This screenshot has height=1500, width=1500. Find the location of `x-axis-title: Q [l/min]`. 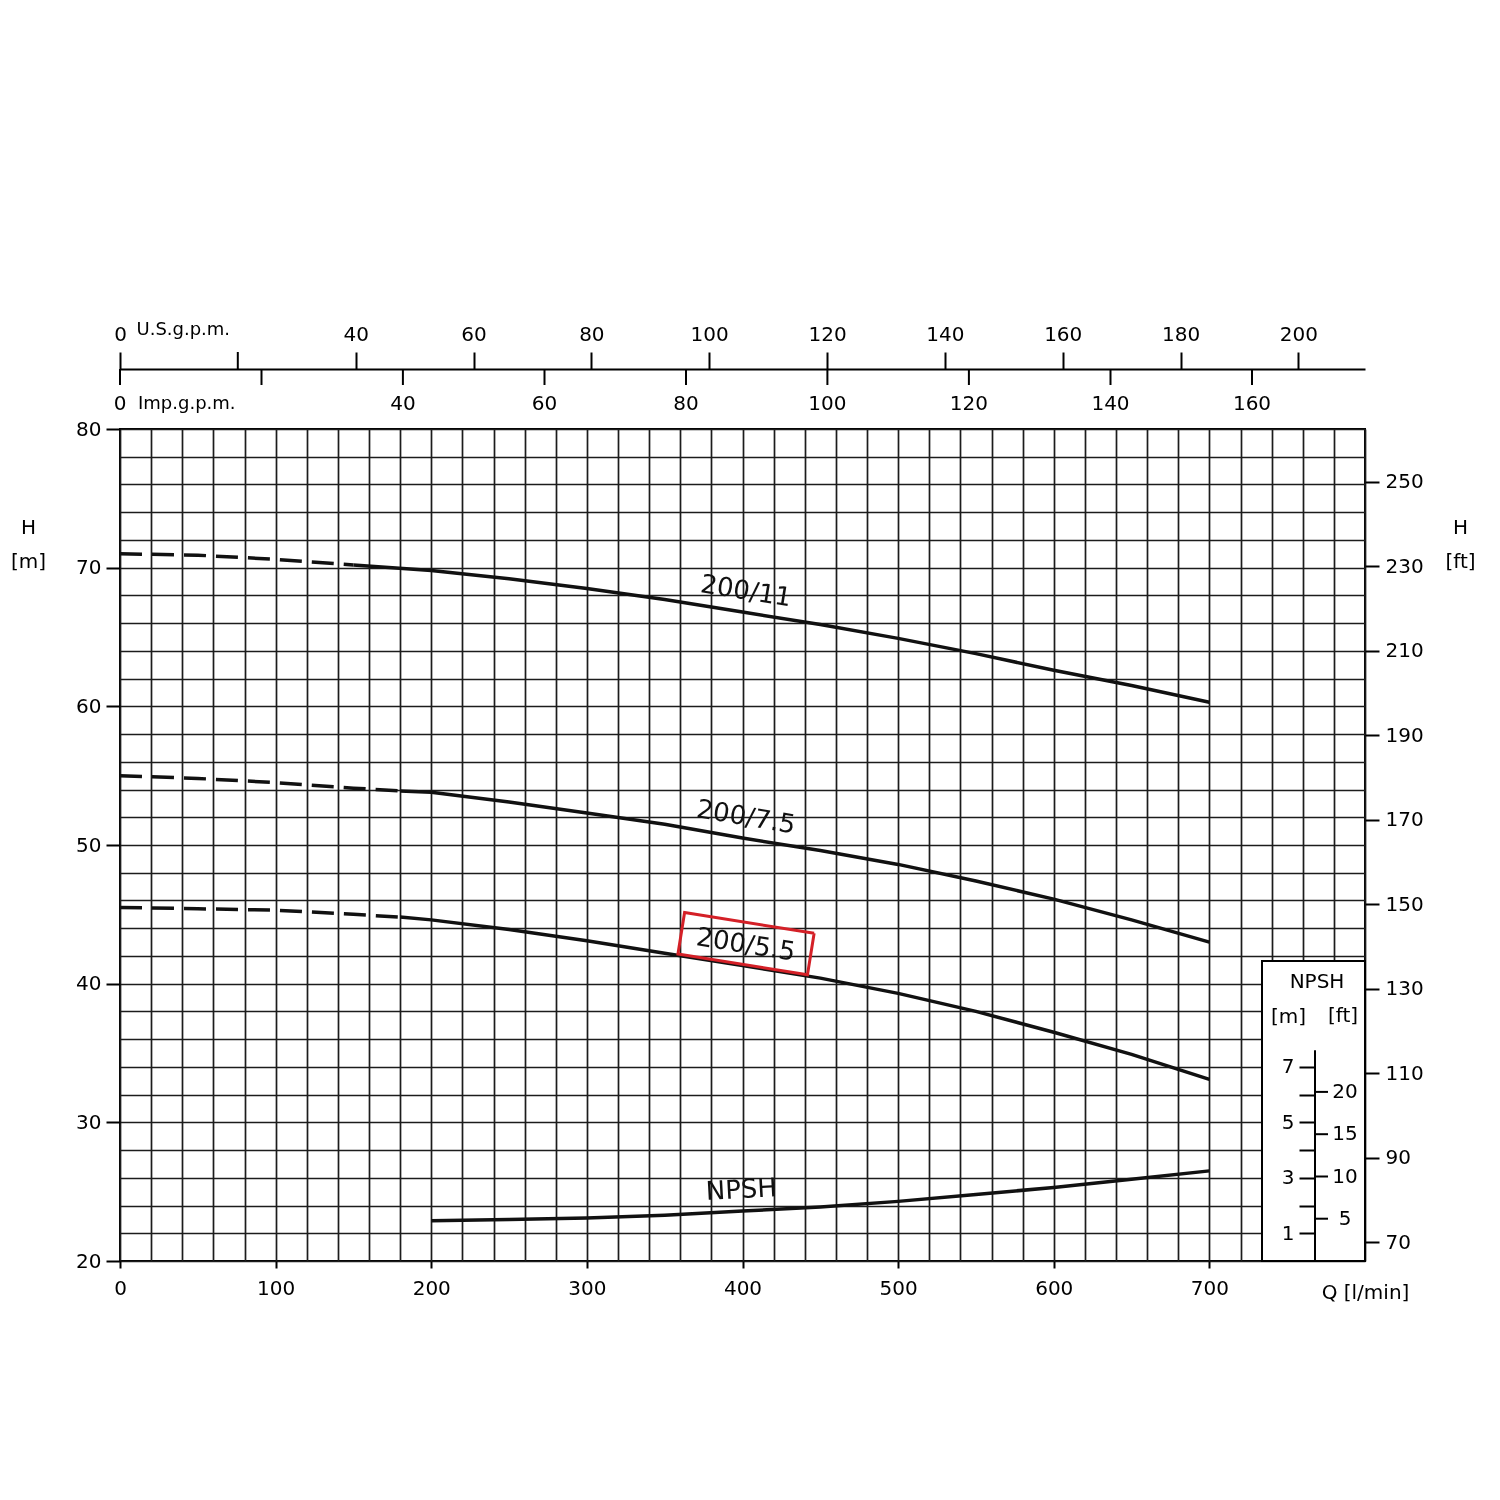

x-axis-title: Q [l/min] is located at coordinates (1365, 1291).